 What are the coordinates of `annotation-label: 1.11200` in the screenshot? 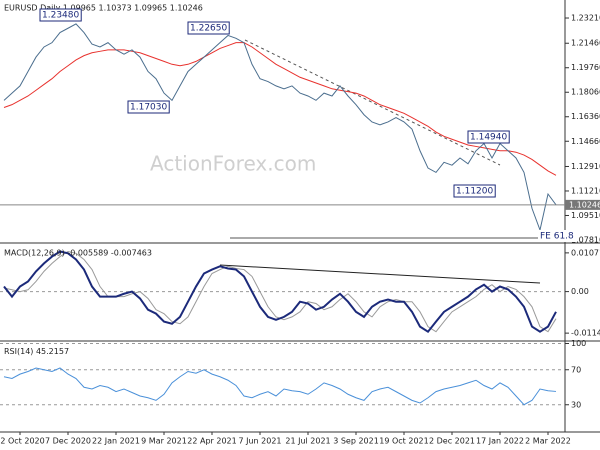 It's located at (474, 192).